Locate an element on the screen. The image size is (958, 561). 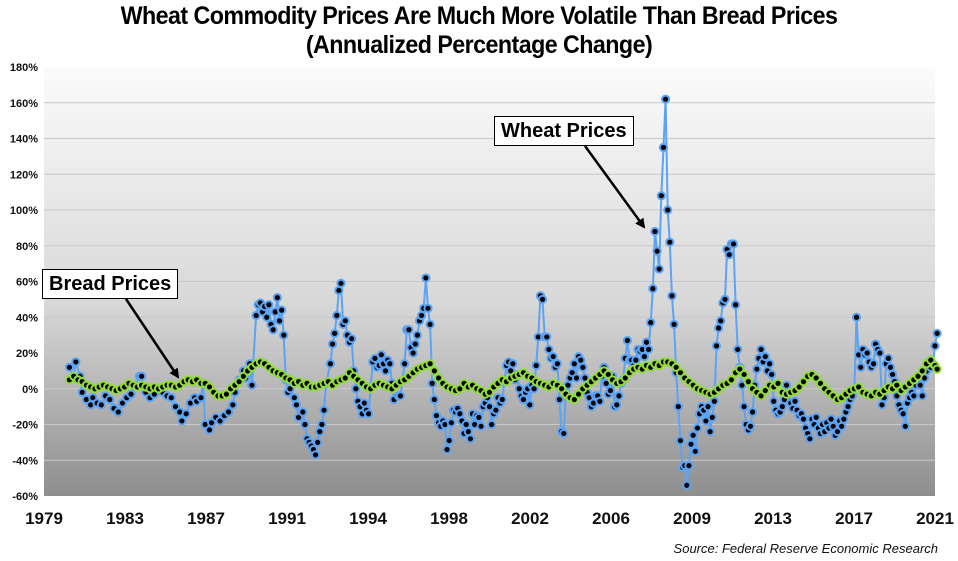
x-tick-label: 2013 is located at coordinates (773, 518).